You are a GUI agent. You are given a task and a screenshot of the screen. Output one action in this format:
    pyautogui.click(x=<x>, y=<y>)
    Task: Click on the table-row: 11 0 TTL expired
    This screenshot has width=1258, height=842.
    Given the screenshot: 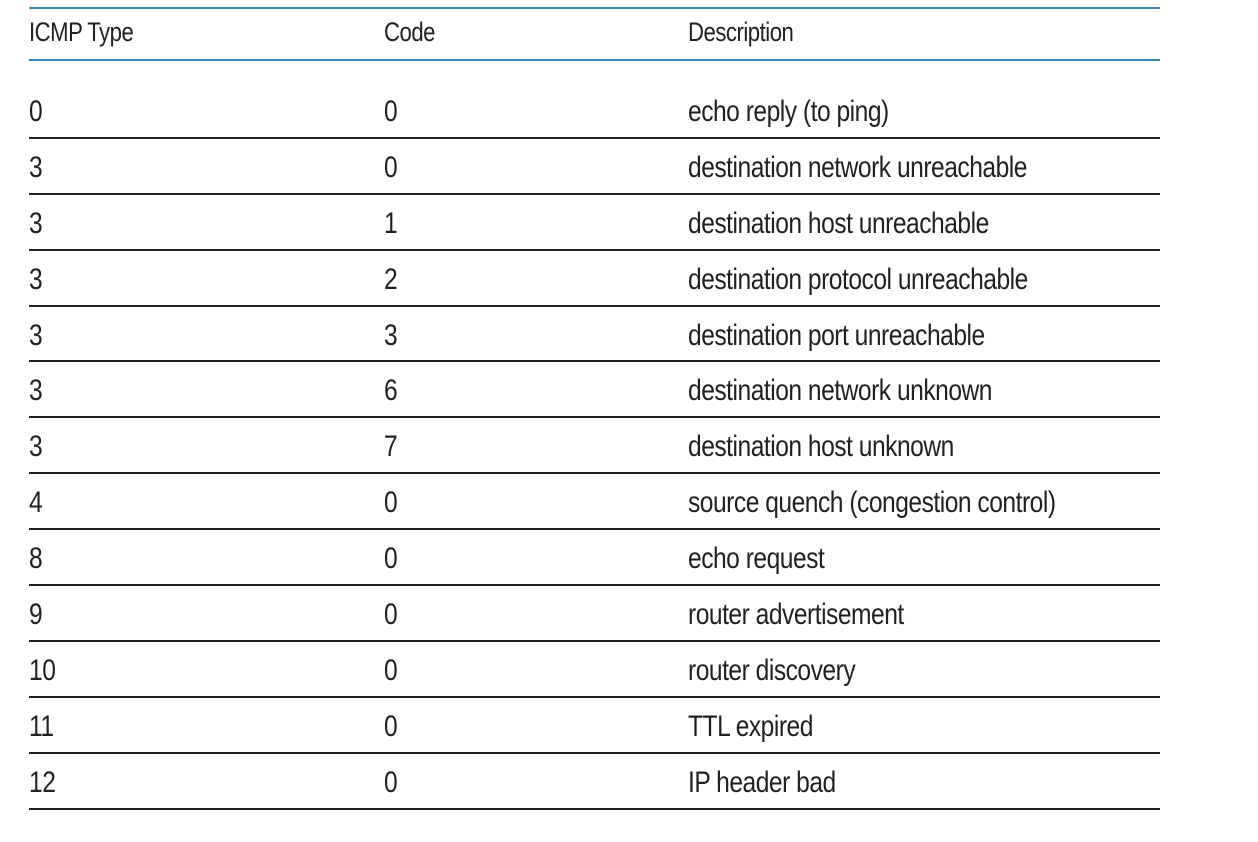 What is the action you would take?
    pyautogui.click(x=594, y=726)
    